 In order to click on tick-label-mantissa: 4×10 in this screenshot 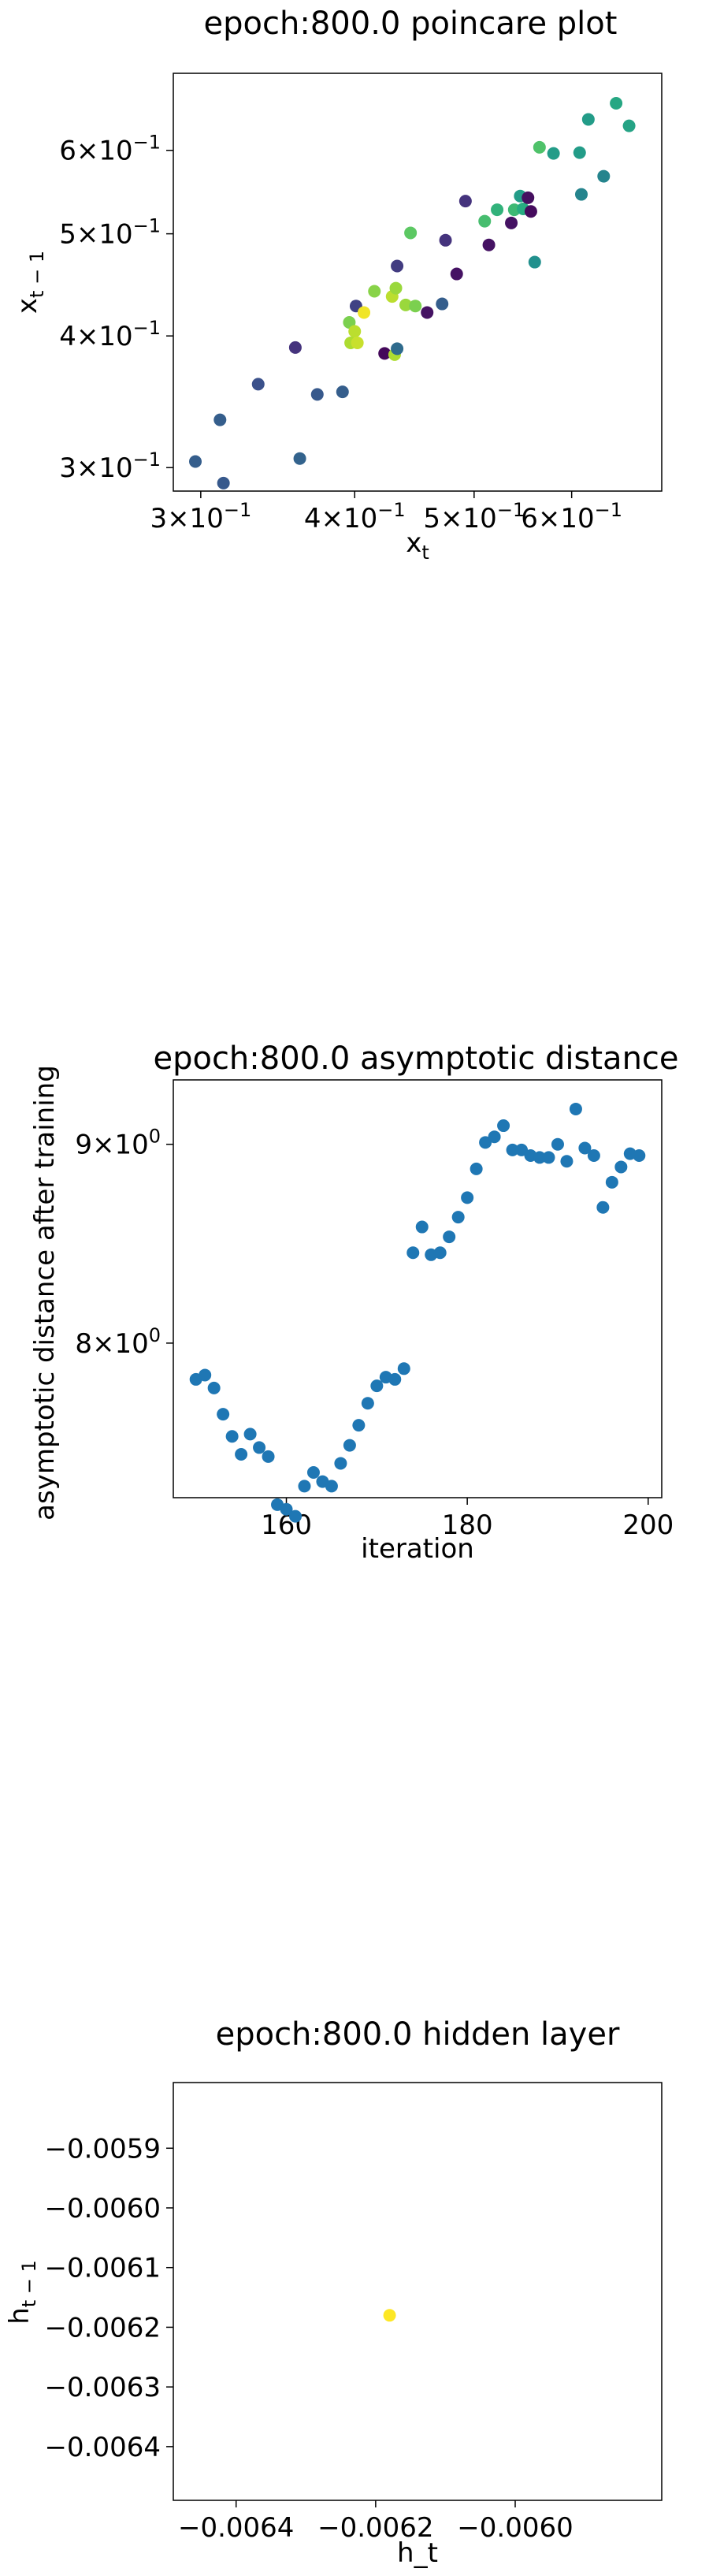, I will do `click(341, 518)`.